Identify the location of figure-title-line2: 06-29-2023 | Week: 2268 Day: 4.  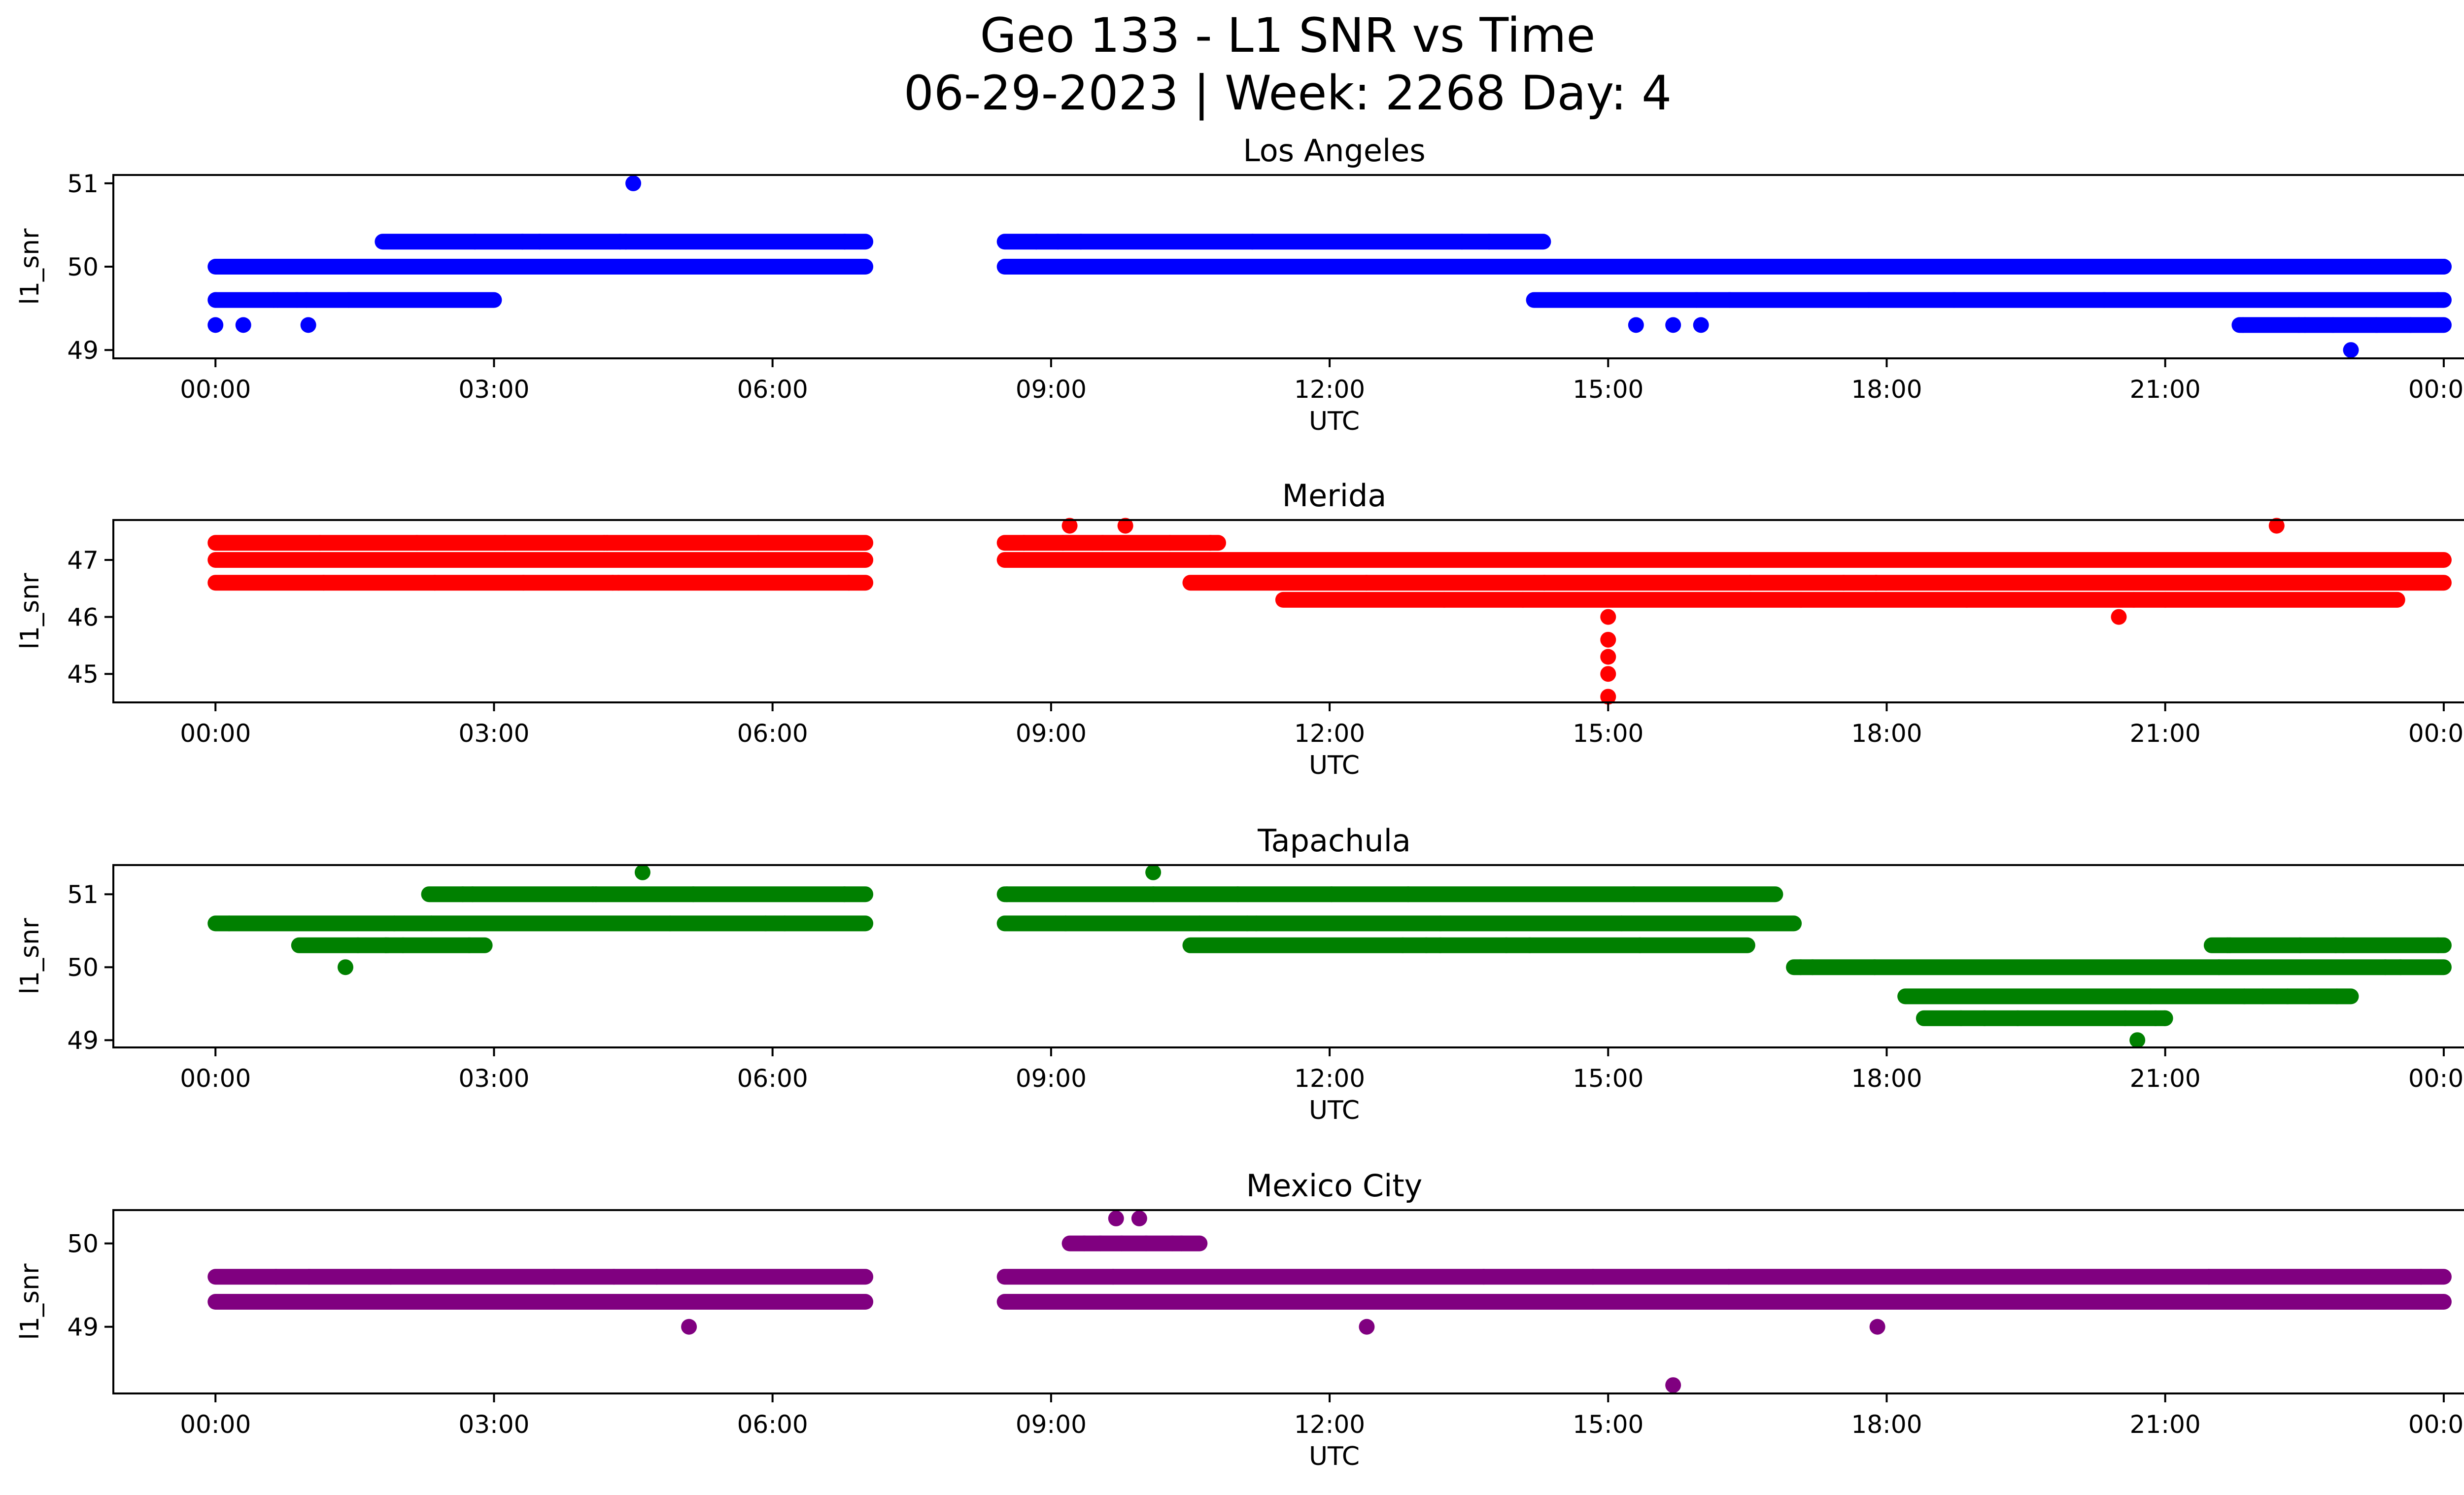
(1288, 93).